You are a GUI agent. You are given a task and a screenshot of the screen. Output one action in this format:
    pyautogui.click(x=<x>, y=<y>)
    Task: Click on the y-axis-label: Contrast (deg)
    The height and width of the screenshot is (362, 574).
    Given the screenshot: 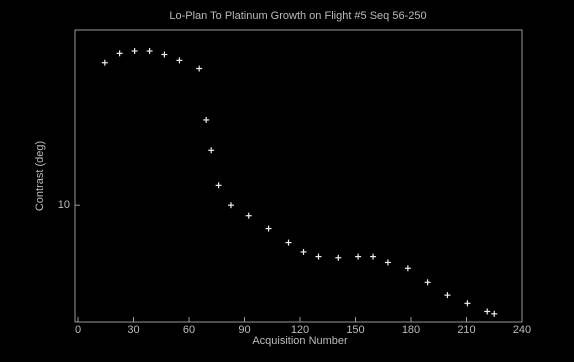 What is the action you would take?
    pyautogui.click(x=40, y=176)
    